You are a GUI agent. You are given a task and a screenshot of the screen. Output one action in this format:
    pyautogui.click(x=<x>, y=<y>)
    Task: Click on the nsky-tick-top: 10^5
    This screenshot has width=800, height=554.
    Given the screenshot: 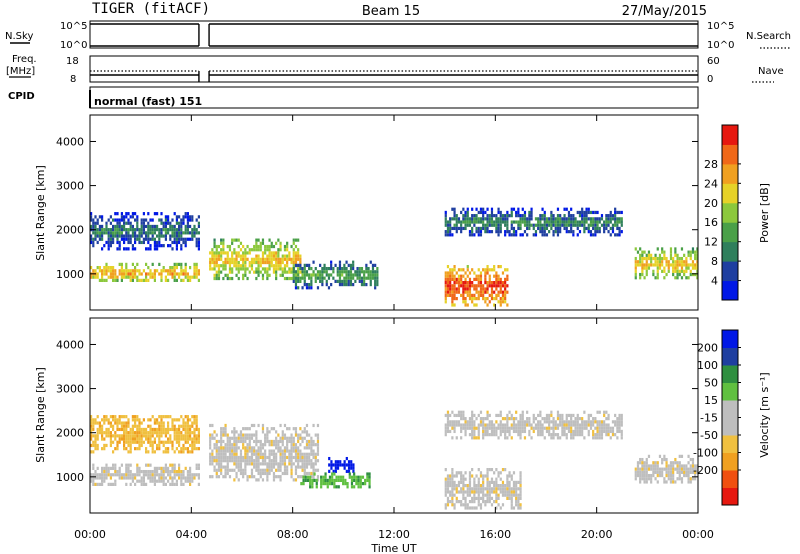 What is the action you would take?
    pyautogui.click(x=73, y=26)
    